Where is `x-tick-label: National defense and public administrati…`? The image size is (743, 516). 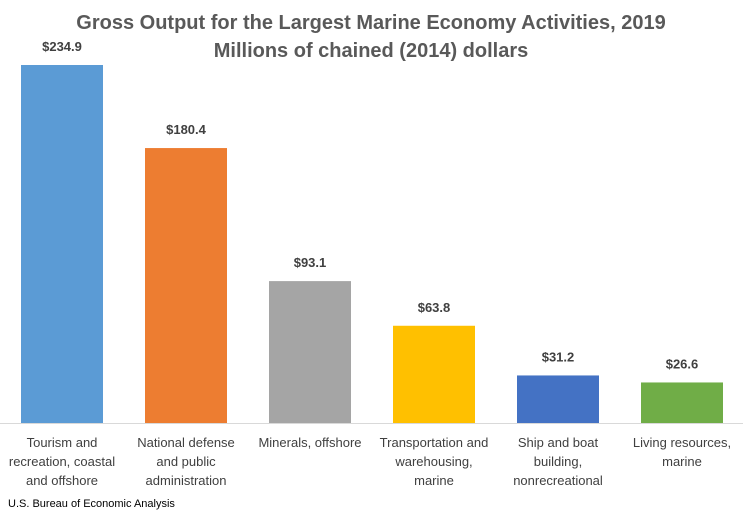
x-tick-label: National defense and public administrati… is located at coordinates (186, 461).